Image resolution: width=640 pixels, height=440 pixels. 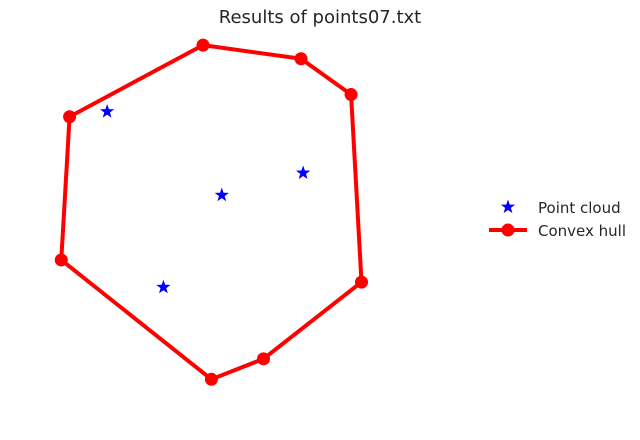 What do you see at coordinates (579, 208) in the screenshot?
I see `legend-label-point-cloud: Point cloud` at bounding box center [579, 208].